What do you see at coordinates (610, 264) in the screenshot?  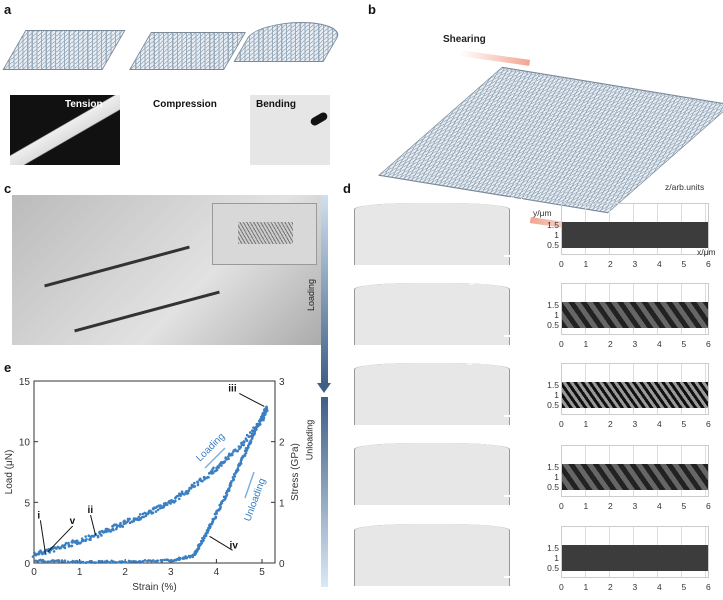 I see `x-tick-label: 2` at bounding box center [610, 264].